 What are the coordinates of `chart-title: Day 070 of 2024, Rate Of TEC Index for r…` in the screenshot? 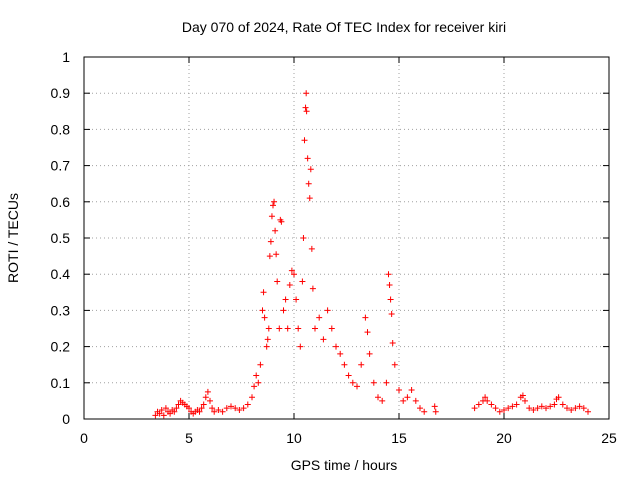 It's located at (344, 27).